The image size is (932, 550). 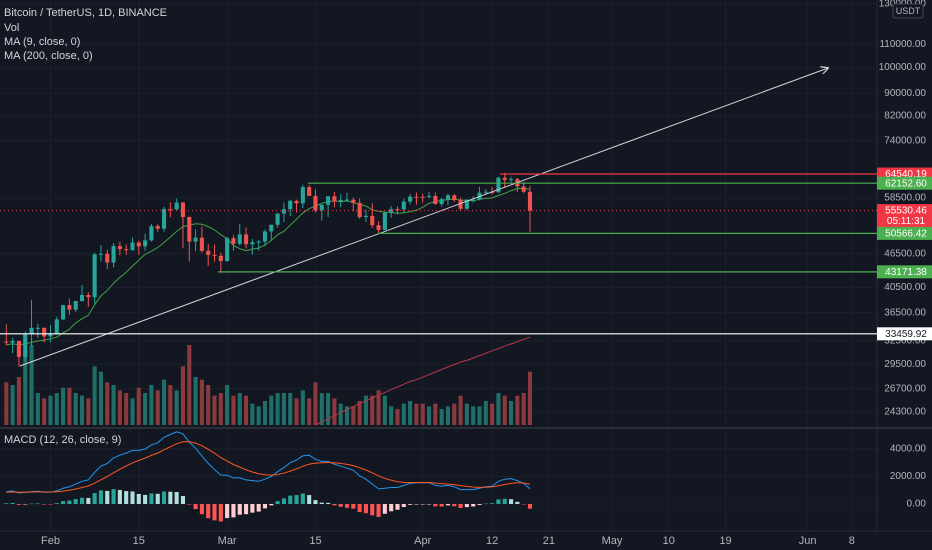 What do you see at coordinates (905, 198) in the screenshot?
I see `y-tick-label: 58500.00` at bounding box center [905, 198].